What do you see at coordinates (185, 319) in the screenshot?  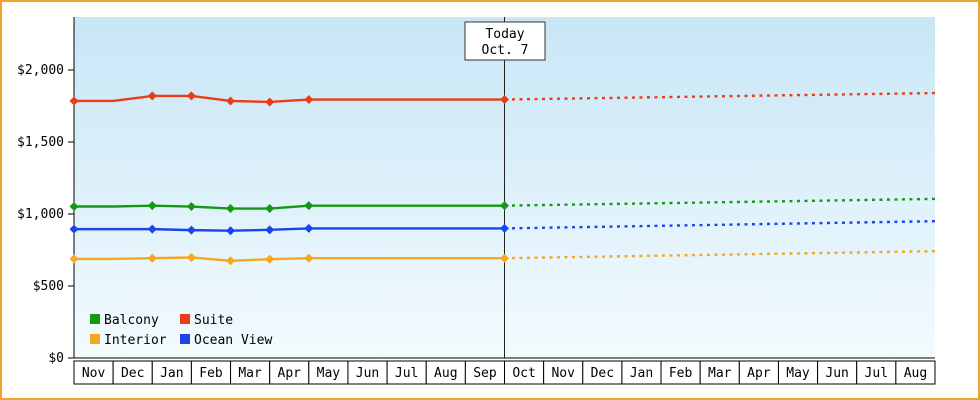 I see `legend-swatch-suite` at bounding box center [185, 319].